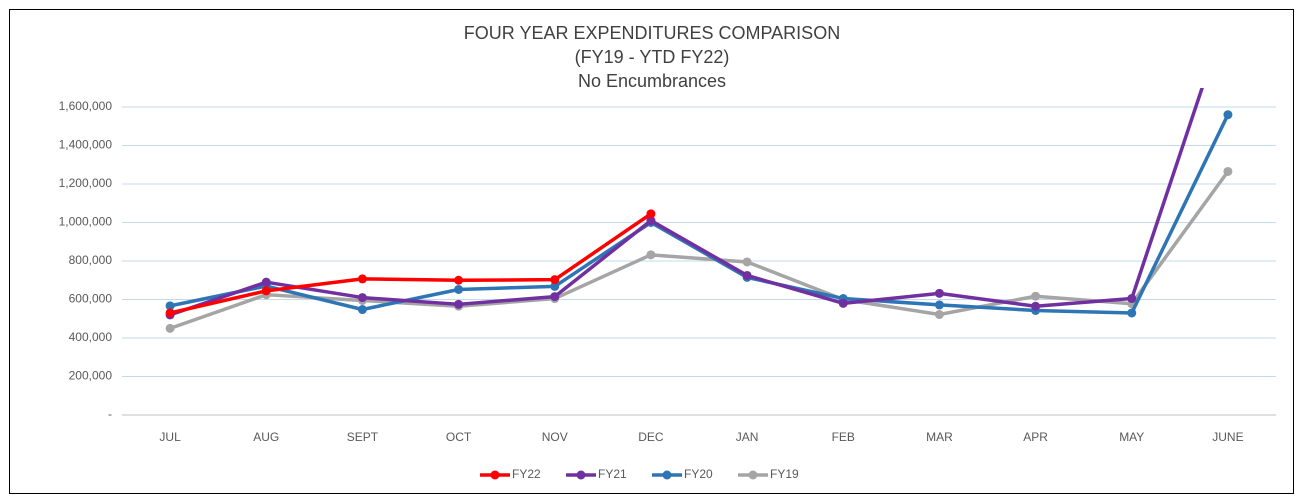  I want to click on y-tick-label: 600,000, so click(91, 299).